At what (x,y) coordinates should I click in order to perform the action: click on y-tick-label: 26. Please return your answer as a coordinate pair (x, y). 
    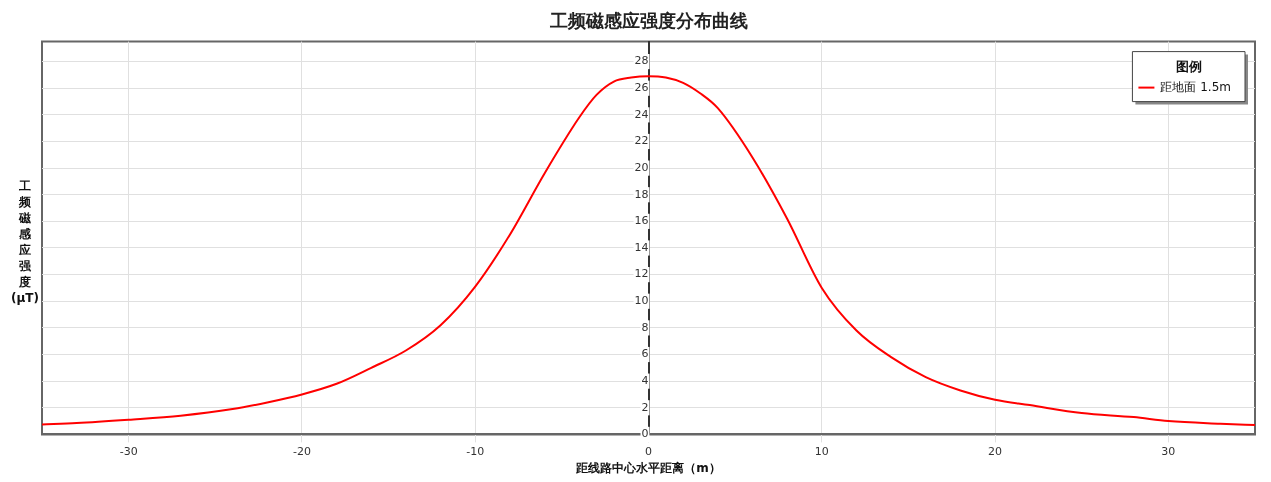
    Looking at the image, I should click on (641, 88).